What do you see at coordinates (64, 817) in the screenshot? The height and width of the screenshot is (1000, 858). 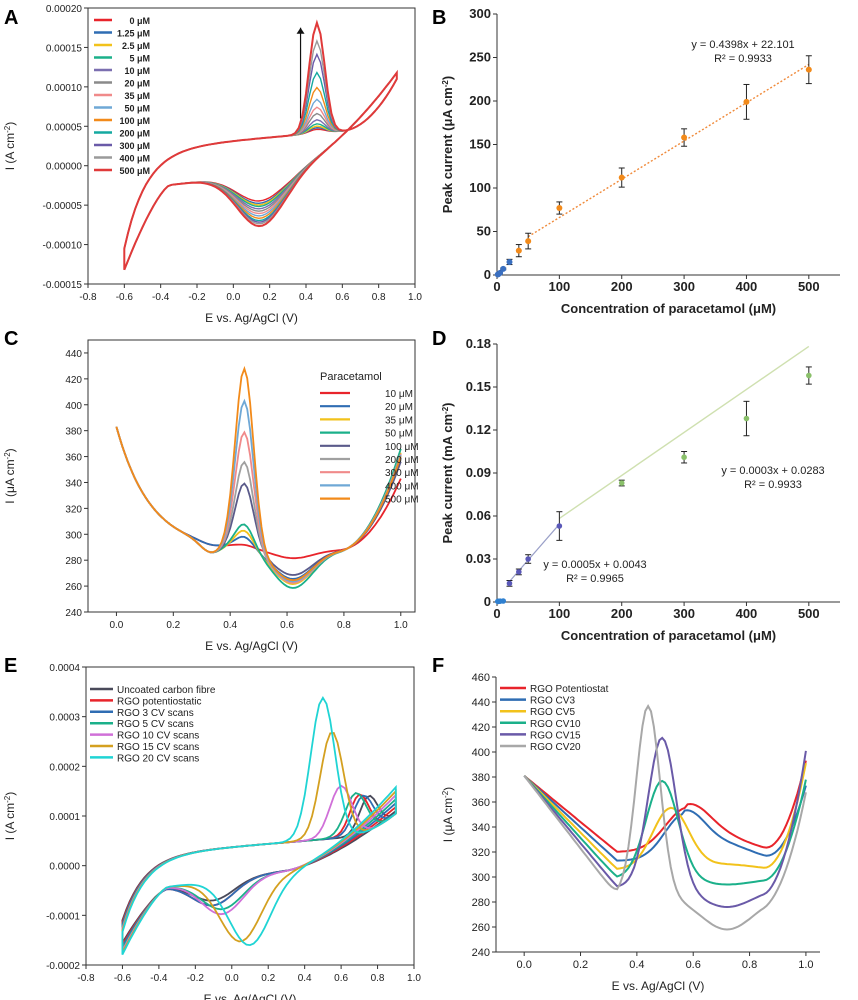 I see `y-tick-label: 0.0001` at bounding box center [64, 817].